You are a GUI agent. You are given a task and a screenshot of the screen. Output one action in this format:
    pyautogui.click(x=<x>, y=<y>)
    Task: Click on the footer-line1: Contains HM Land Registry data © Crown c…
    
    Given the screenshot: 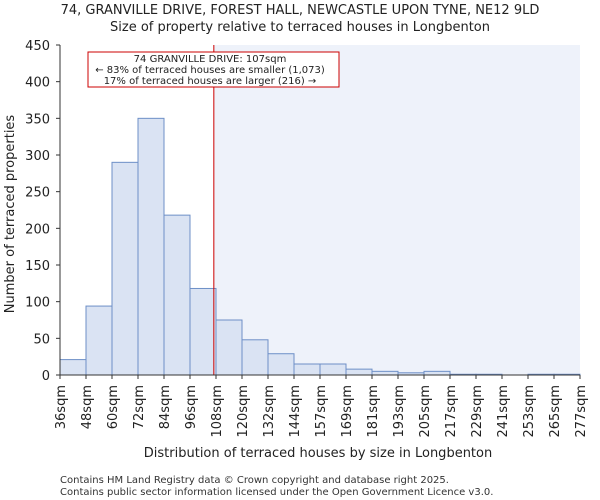 What is the action you would take?
    pyautogui.click(x=254, y=480)
    